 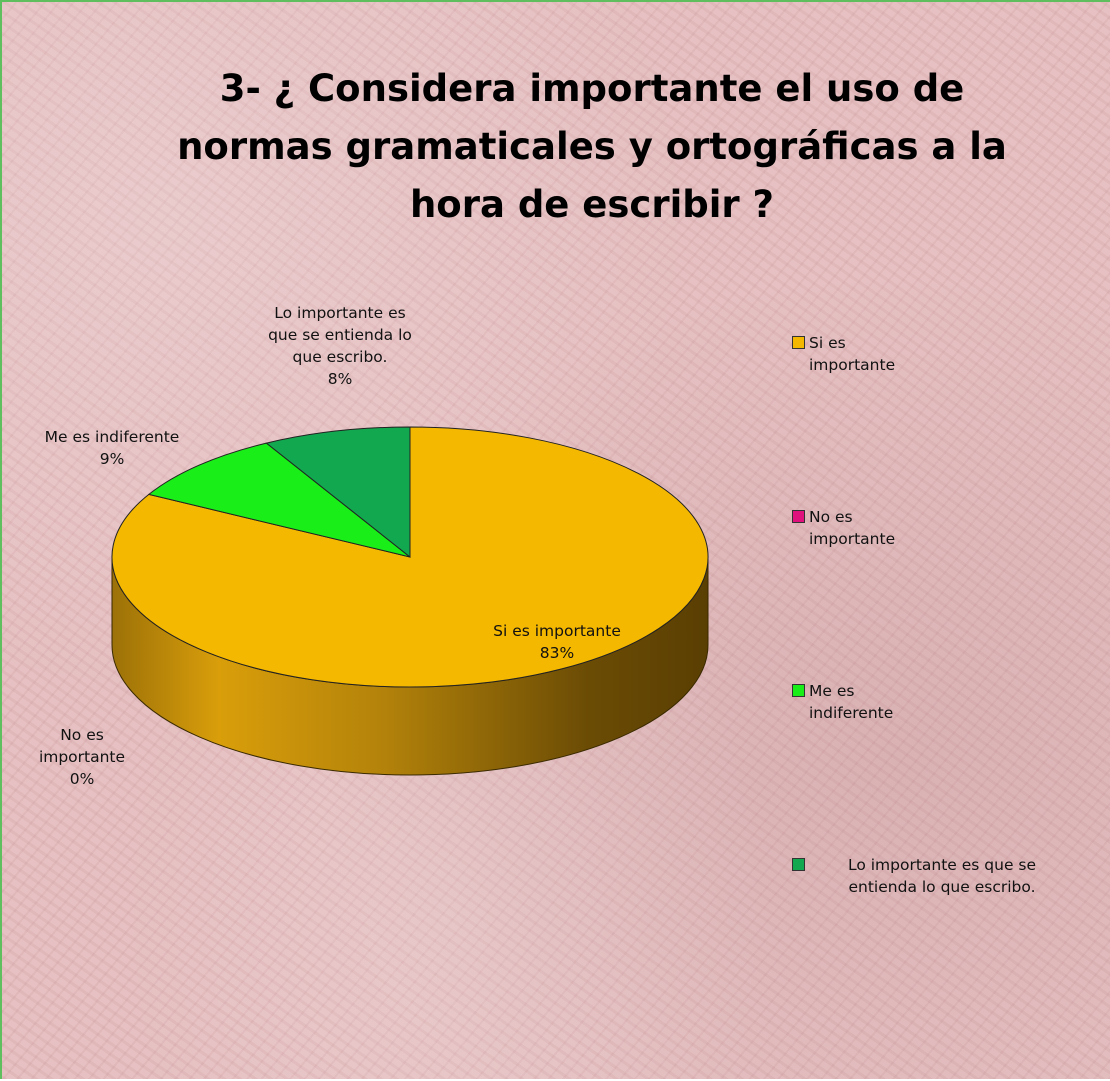 What do you see at coordinates (112, 448) in the screenshot?
I see `data-label-me-es-indiferente: Me es indiferente 9%` at bounding box center [112, 448].